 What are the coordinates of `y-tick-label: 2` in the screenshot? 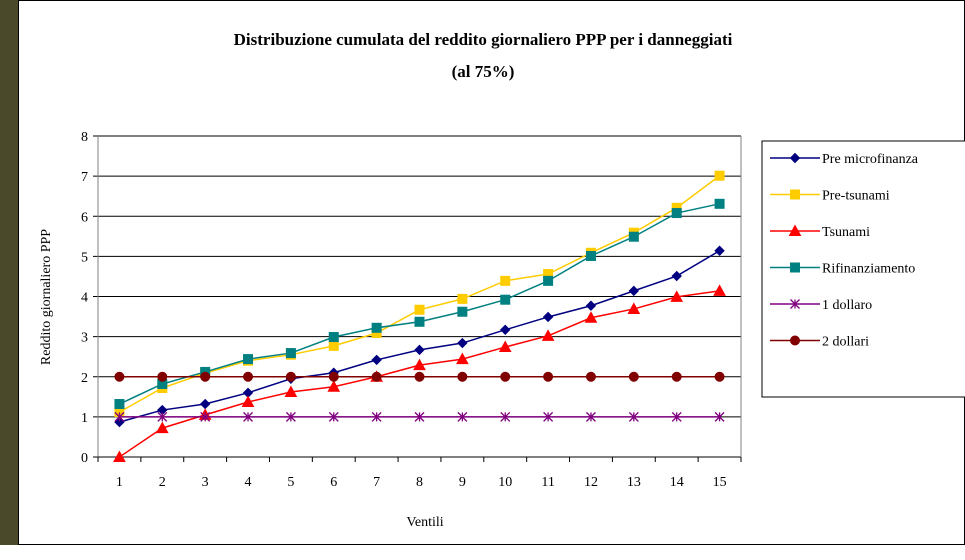 It's located at (84, 378).